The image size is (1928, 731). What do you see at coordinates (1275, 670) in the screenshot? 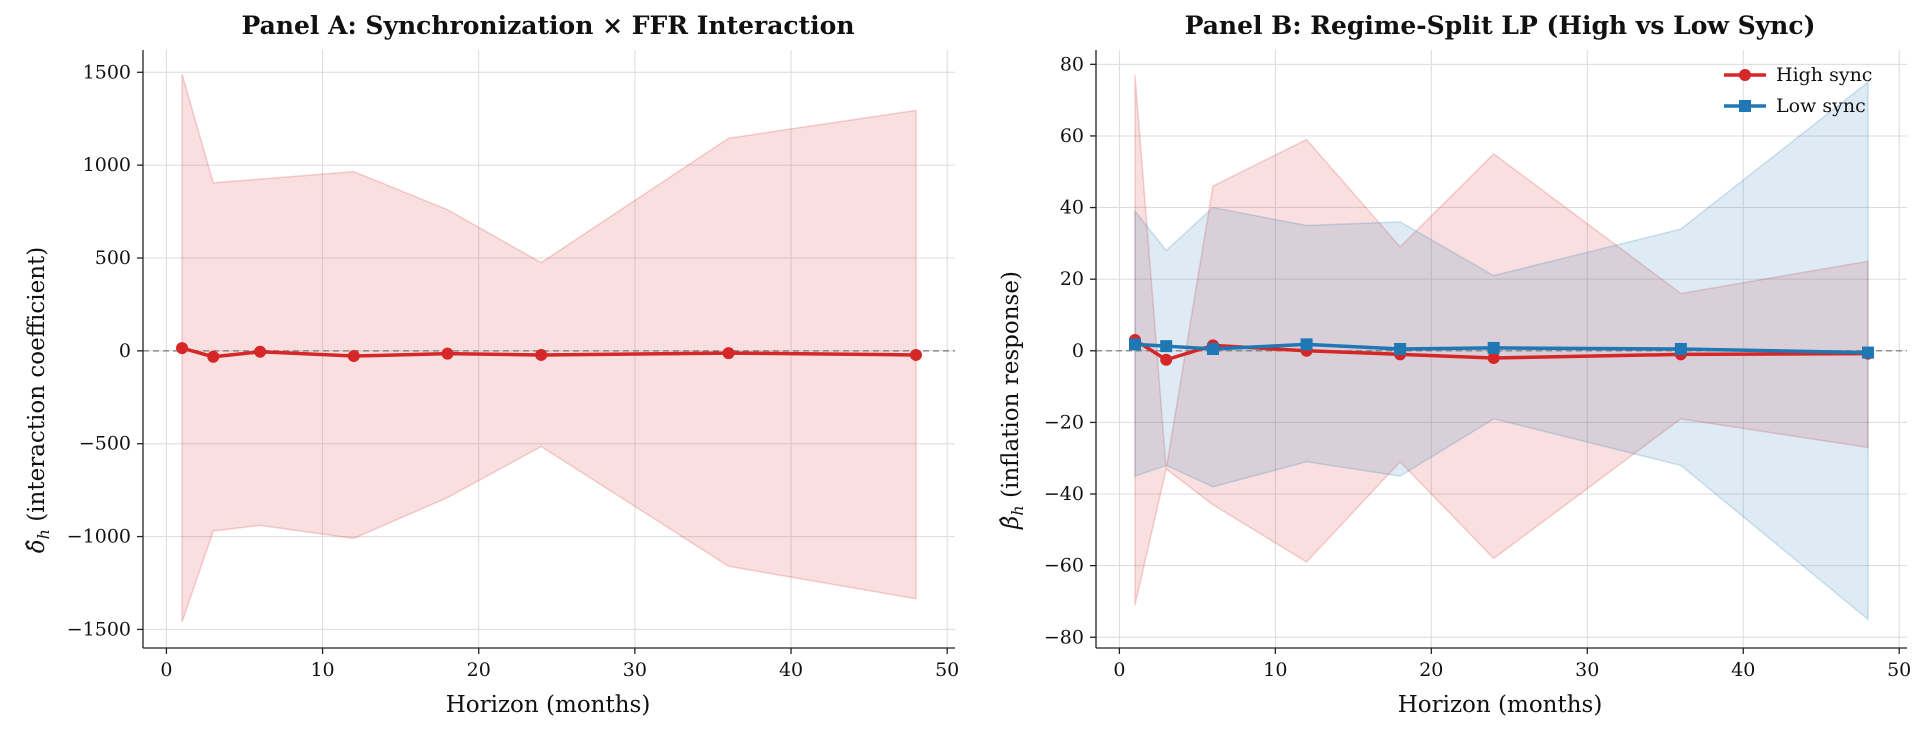
I see `panel-b-x-tick-label-1: 10` at bounding box center [1275, 670].